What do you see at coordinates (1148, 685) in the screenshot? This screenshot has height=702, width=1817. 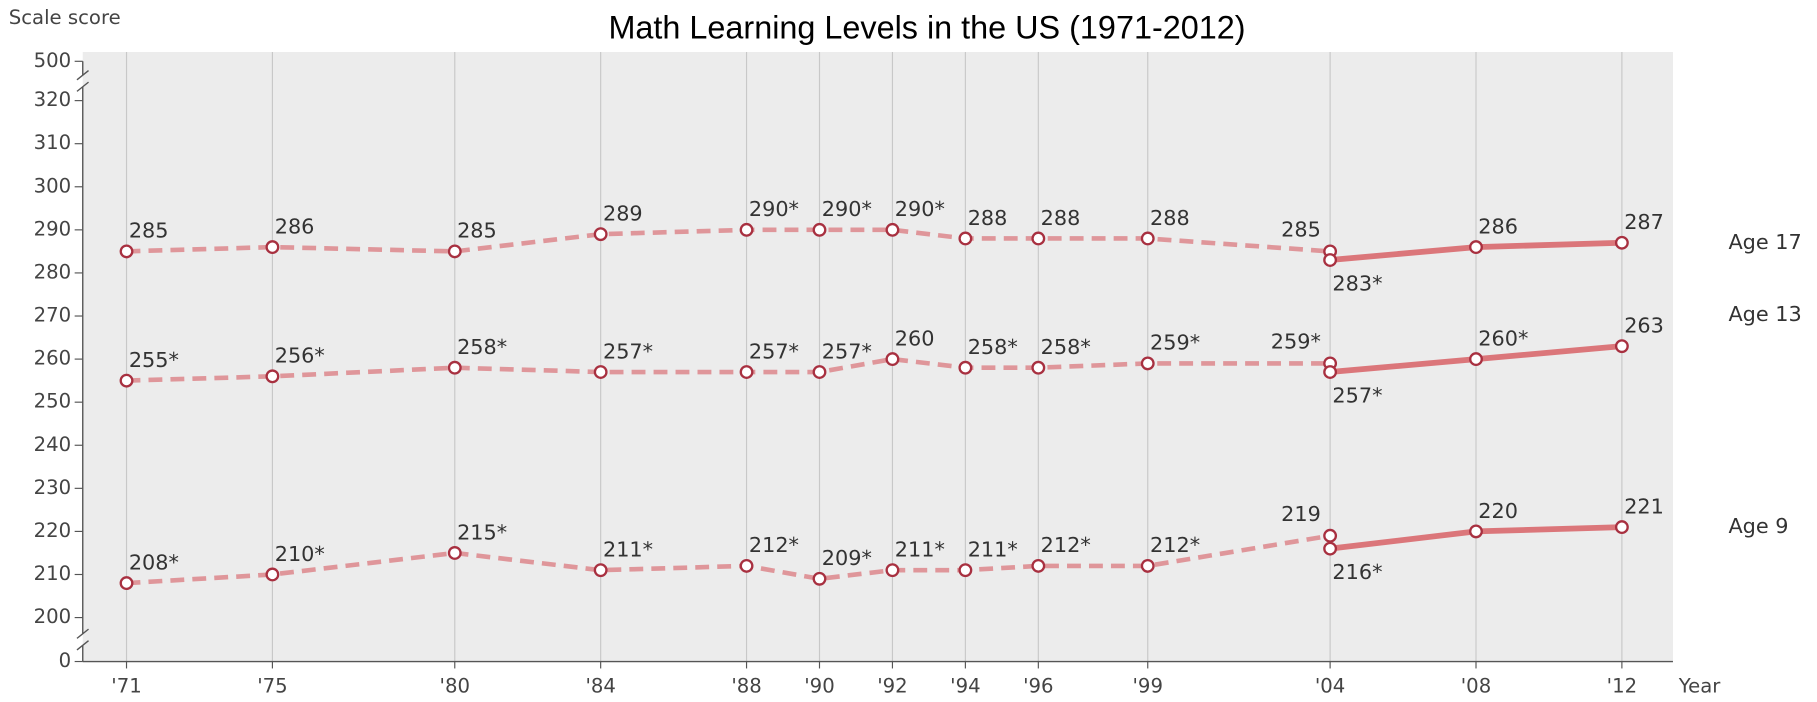 I see `x-tick-label: '99` at bounding box center [1148, 685].